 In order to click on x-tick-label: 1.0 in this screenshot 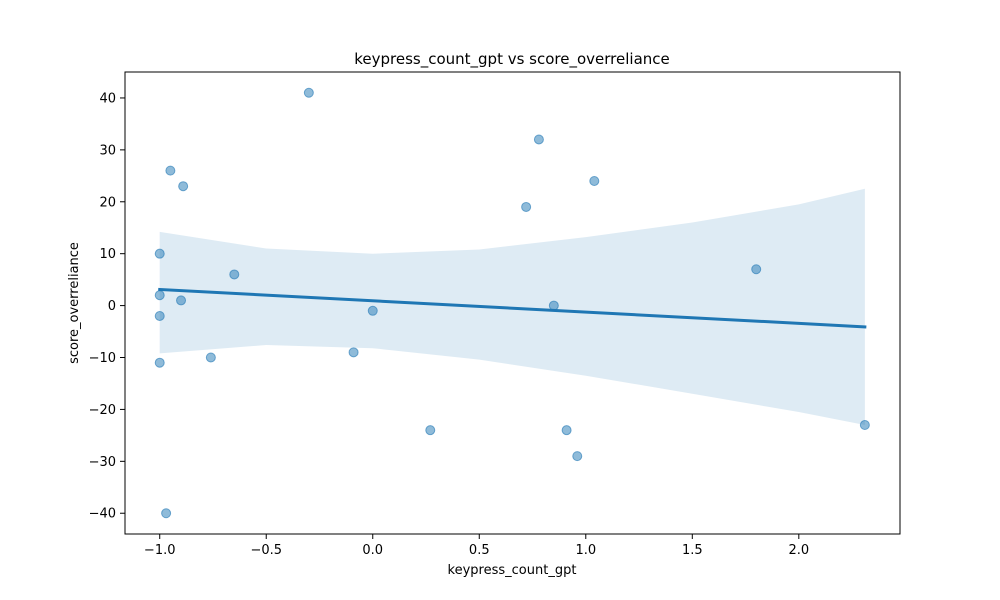, I will do `click(585, 550)`.